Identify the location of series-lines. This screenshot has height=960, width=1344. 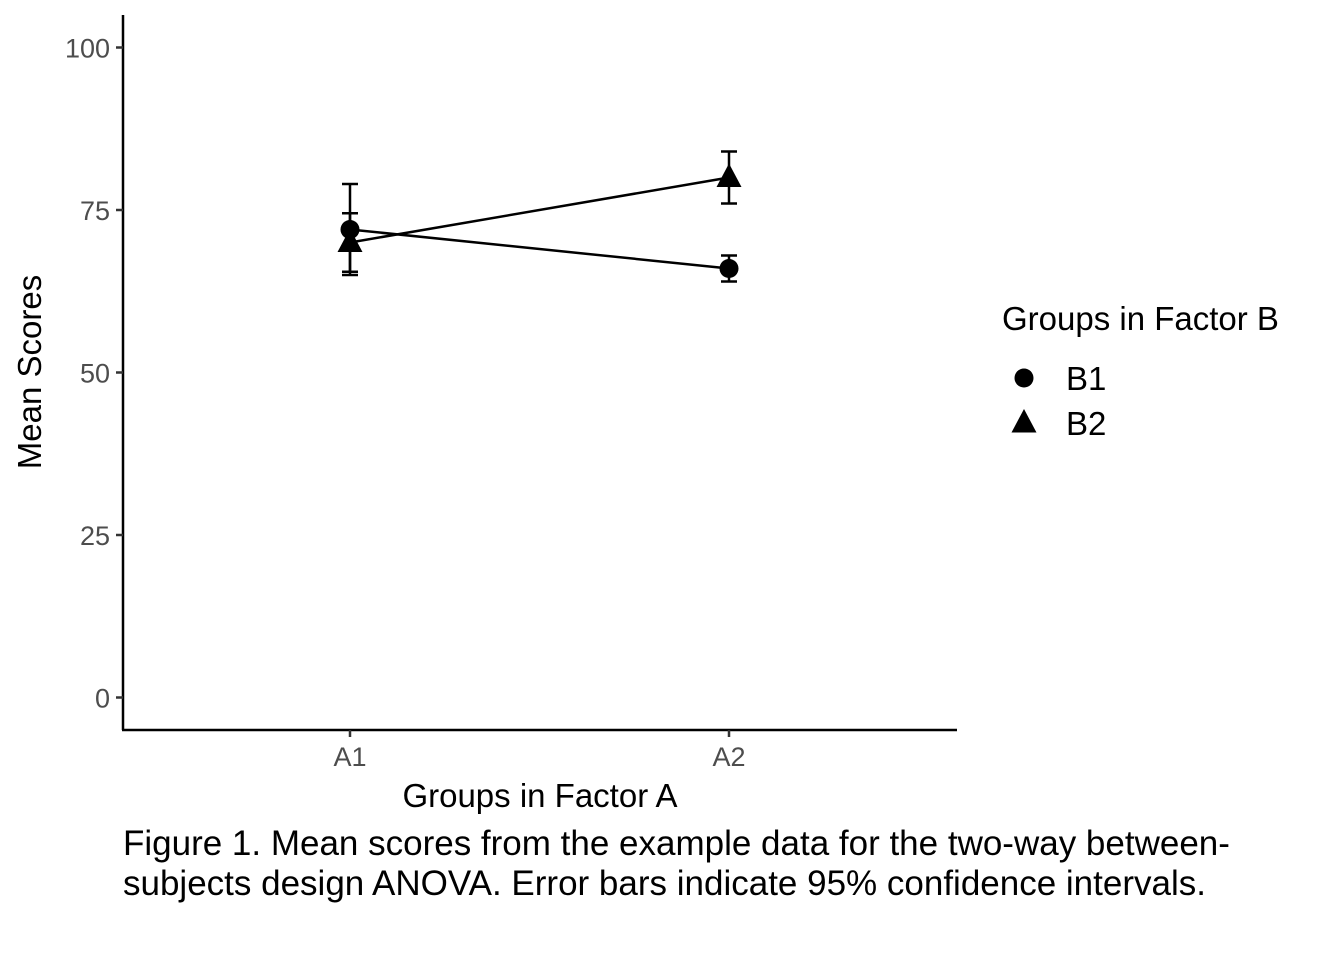
(539, 223).